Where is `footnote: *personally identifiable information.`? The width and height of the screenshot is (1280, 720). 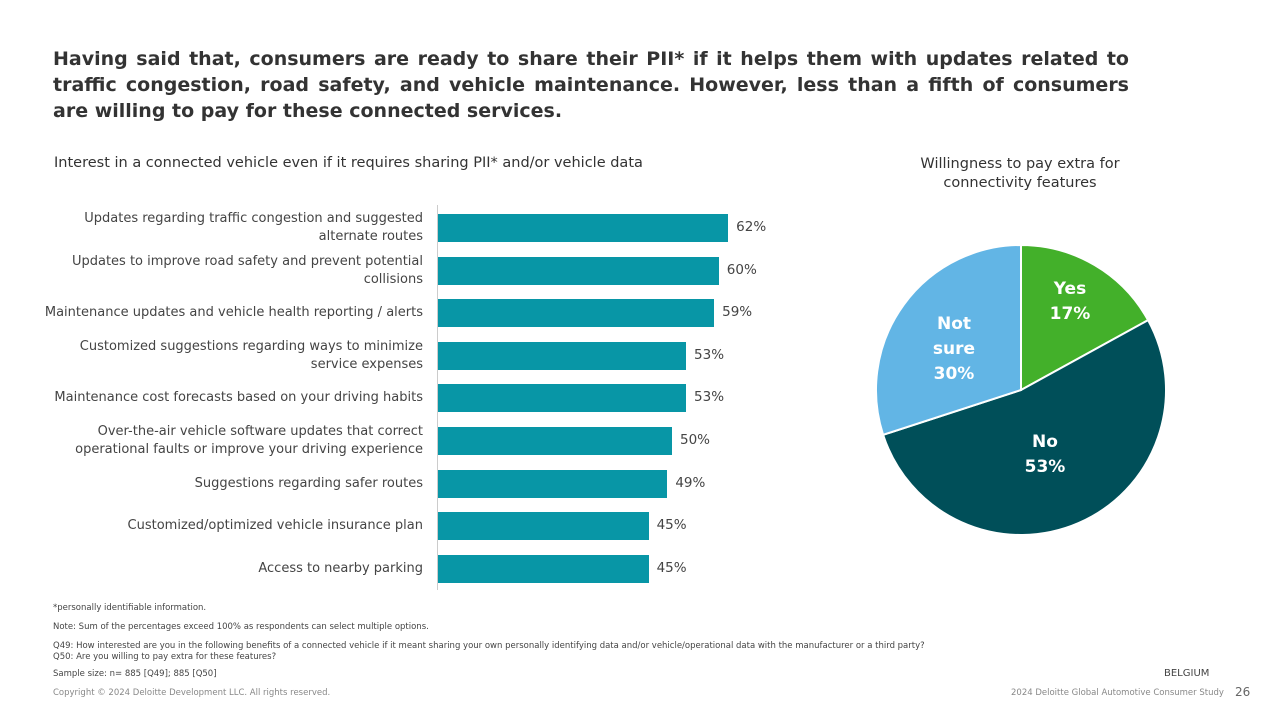
footnote: *personally identifiable information. is located at coordinates (130, 608).